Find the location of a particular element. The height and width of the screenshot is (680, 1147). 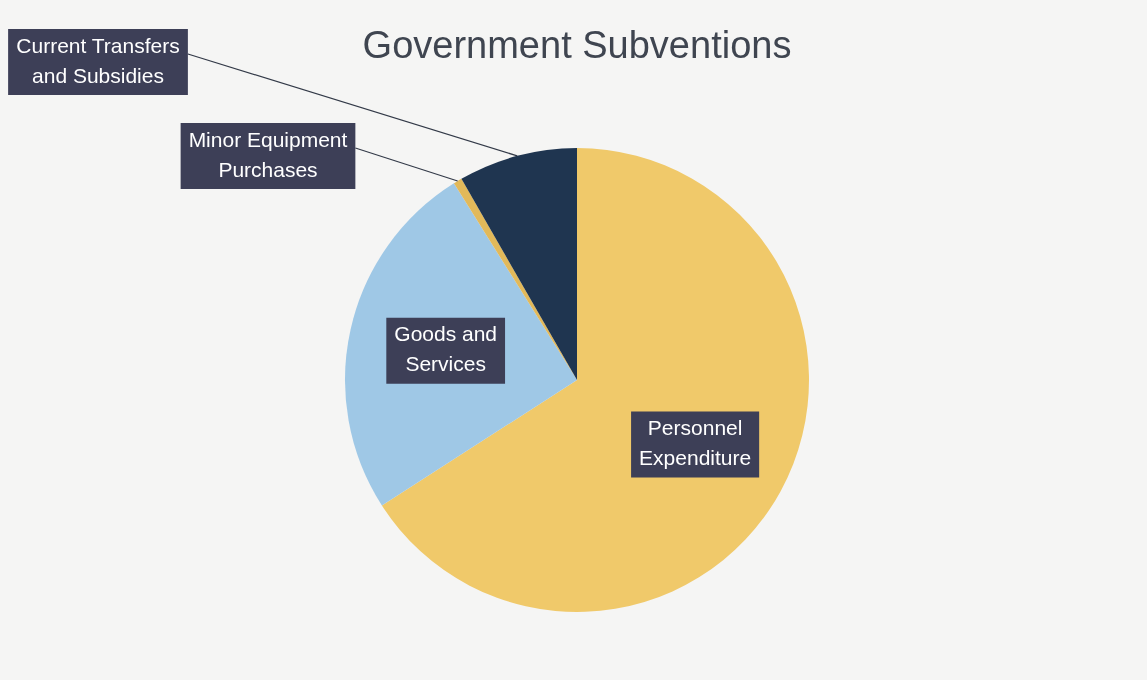

slice-label: Personnel Expenditure is located at coordinates (695, 443).